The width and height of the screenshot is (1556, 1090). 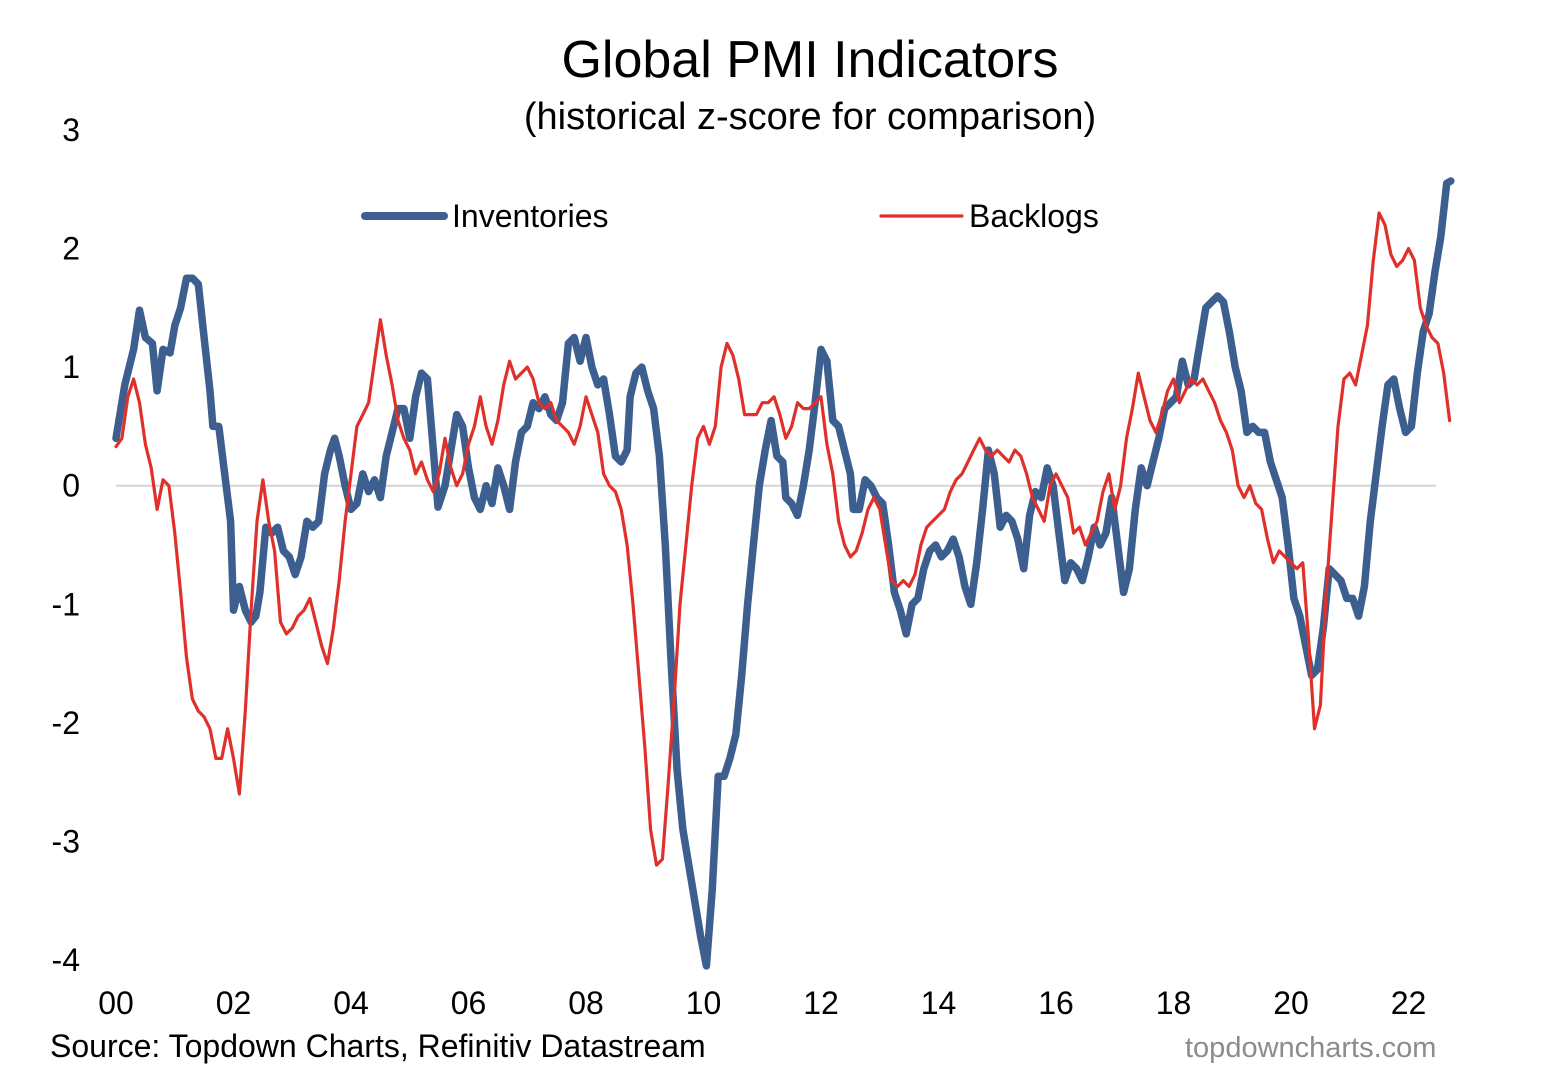 What do you see at coordinates (71, 249) in the screenshot?
I see `y-tick-label: 2` at bounding box center [71, 249].